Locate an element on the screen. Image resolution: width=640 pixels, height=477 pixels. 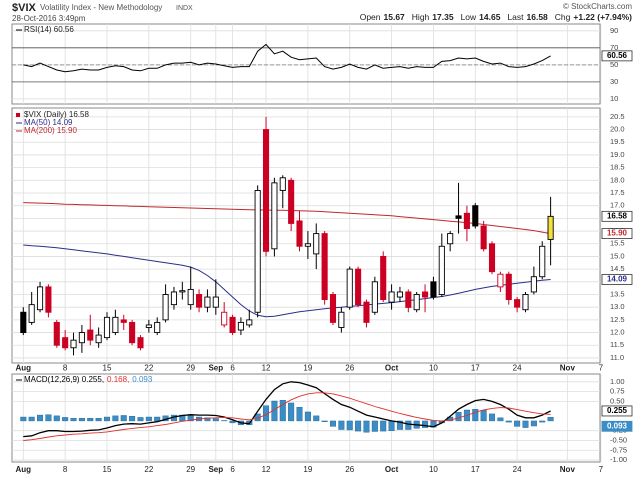
x-tick-label: 19 is located at coordinates (307, 368).